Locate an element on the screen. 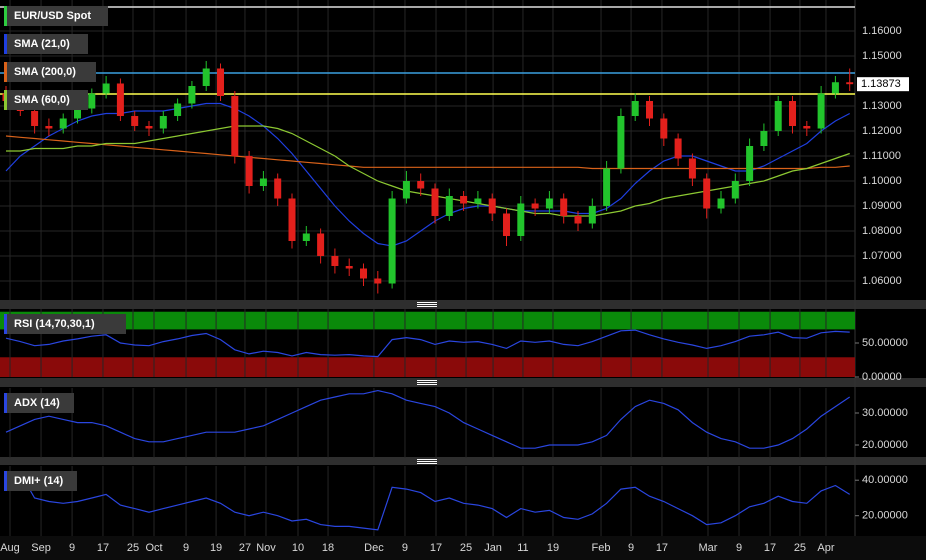 This screenshot has width=926, height=560. divider-grip is located at coordinates (427, 383).